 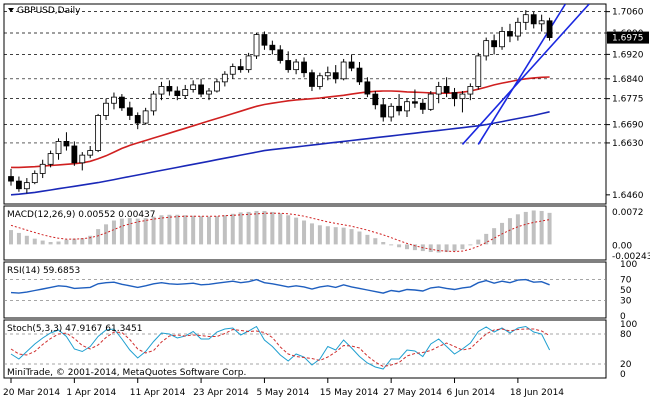 What do you see at coordinates (628, 55) in the screenshot?
I see `price-axis-label: 1.6920` at bounding box center [628, 55].